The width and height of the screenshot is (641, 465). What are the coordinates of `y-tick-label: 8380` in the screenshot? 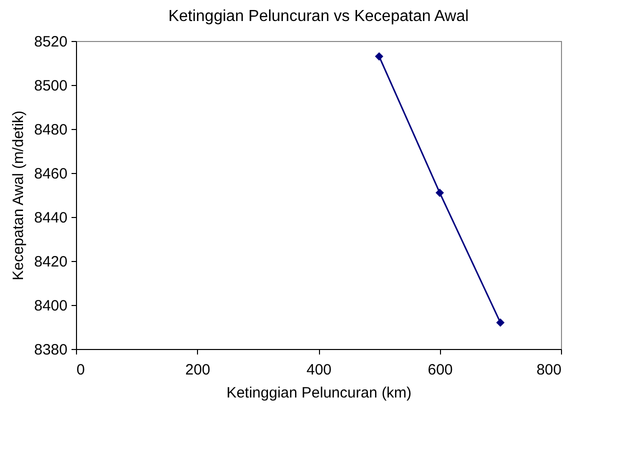 It's located at (51, 350).